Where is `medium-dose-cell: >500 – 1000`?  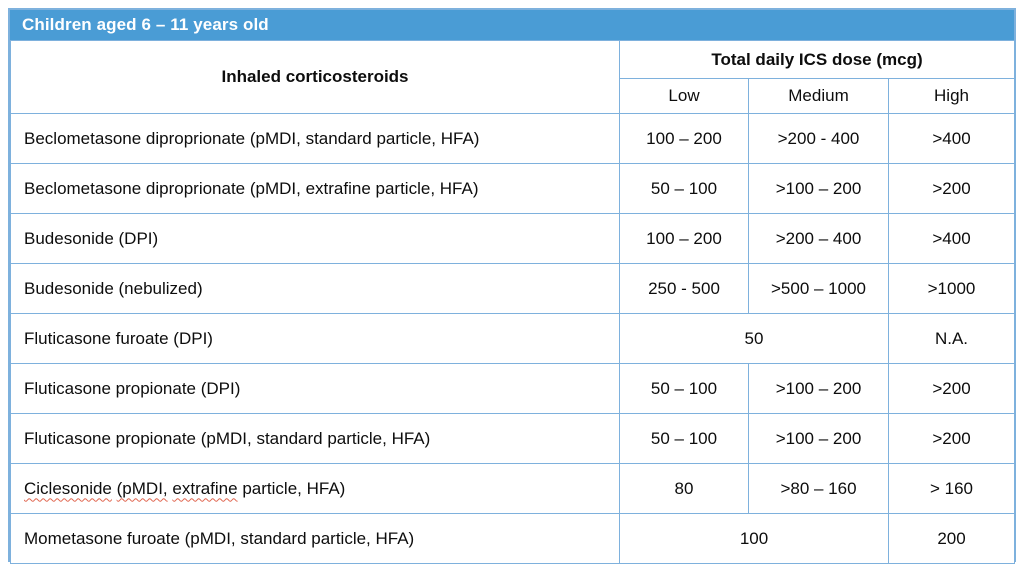
medium-dose-cell: >500 – 1000 is located at coordinates (818, 288).